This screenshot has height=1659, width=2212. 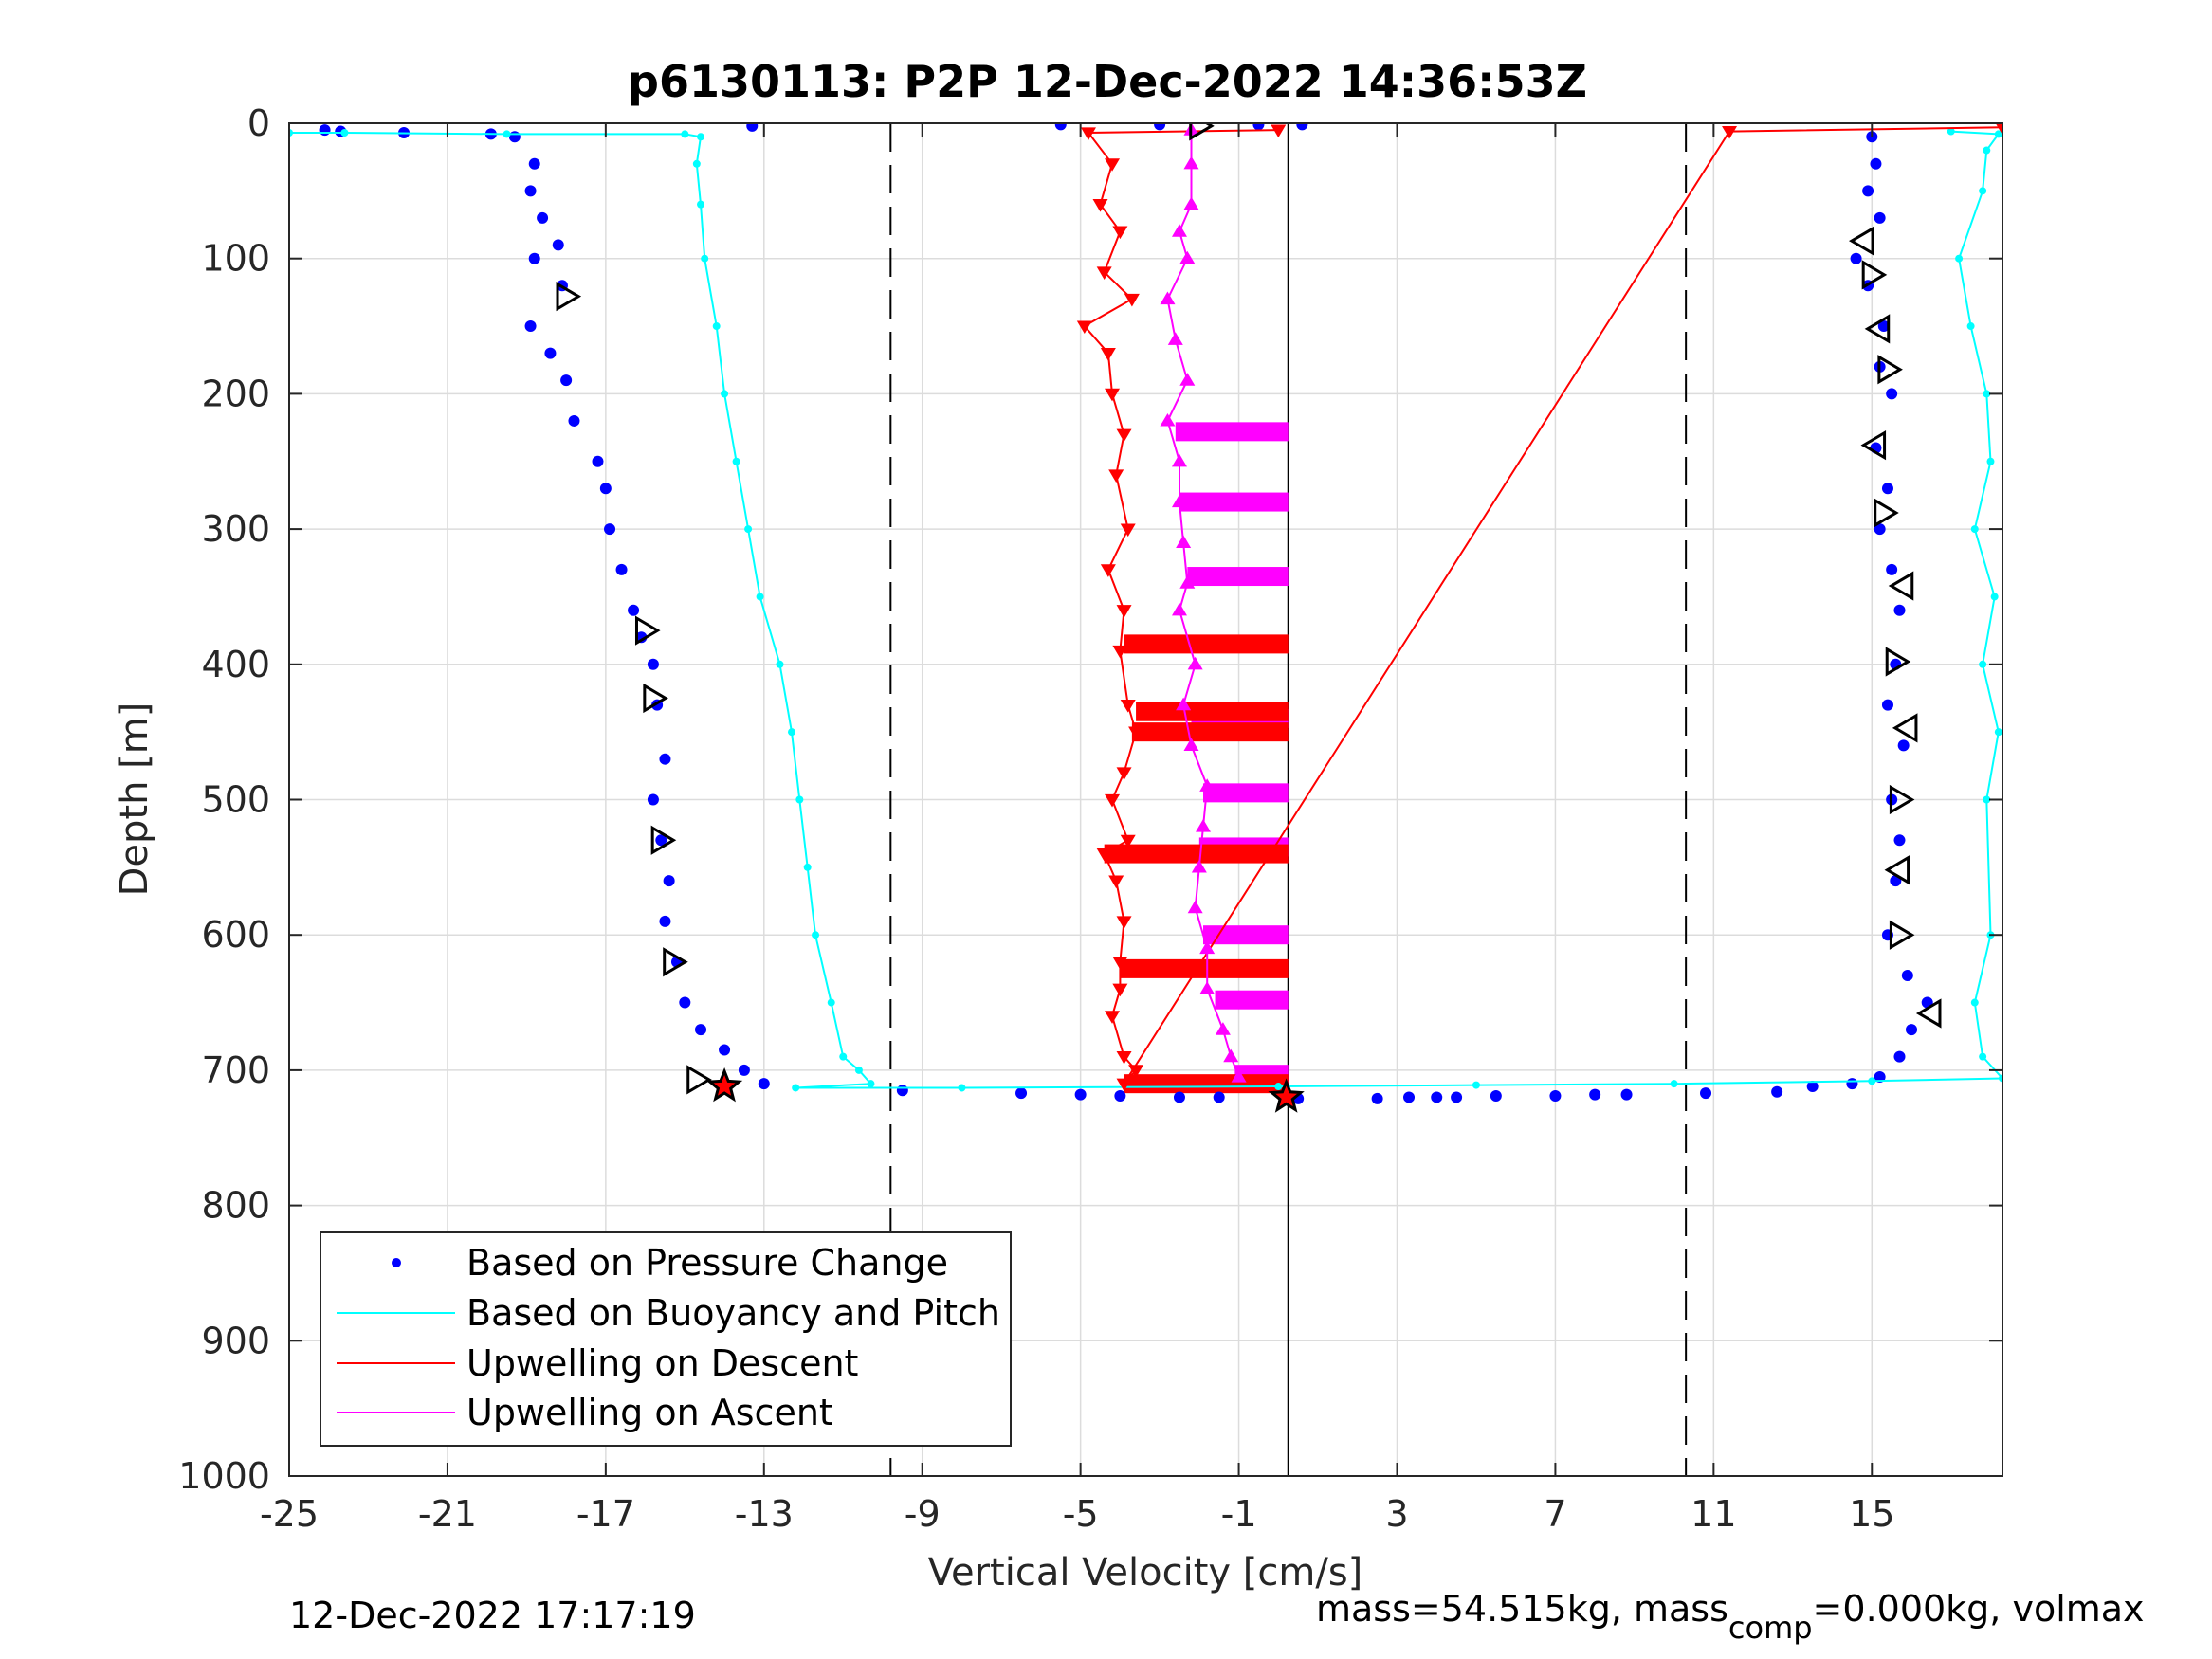 What do you see at coordinates (492, 1615) in the screenshot?
I see `footer-timestamp: 12-Dec-2022 17:17:19` at bounding box center [492, 1615].